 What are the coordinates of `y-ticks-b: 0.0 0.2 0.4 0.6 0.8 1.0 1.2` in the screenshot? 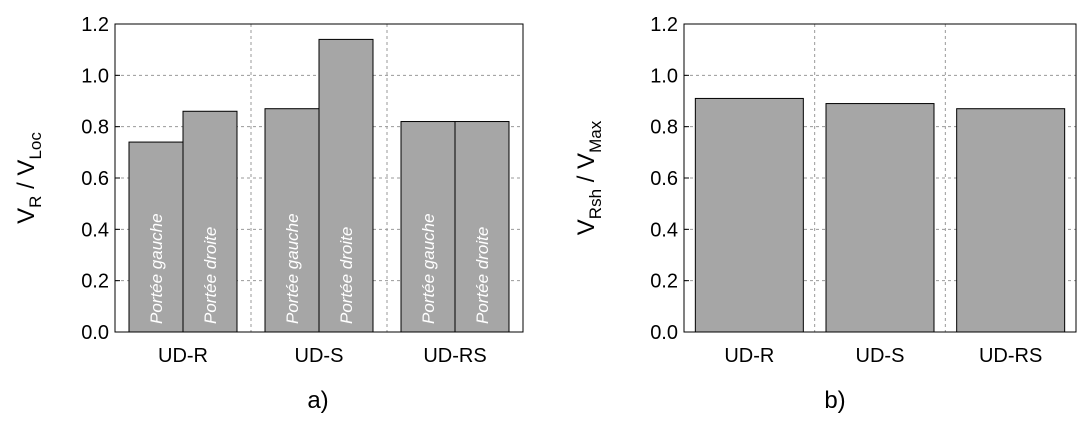 It's located at (669, 179).